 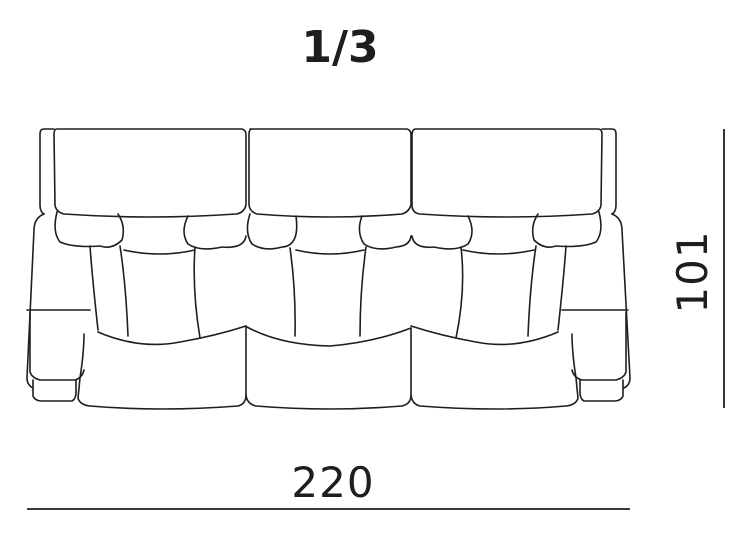 What do you see at coordinates (596, 265) in the screenshot?
I see `right-arm` at bounding box center [596, 265].